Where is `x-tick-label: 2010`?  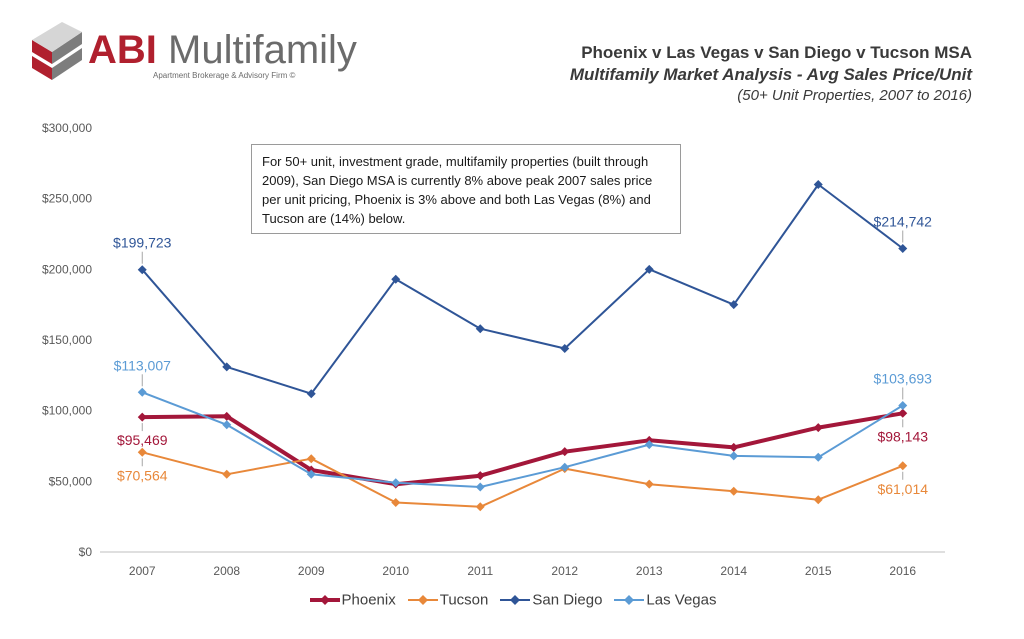 x-tick-label: 2010 is located at coordinates (395, 571).